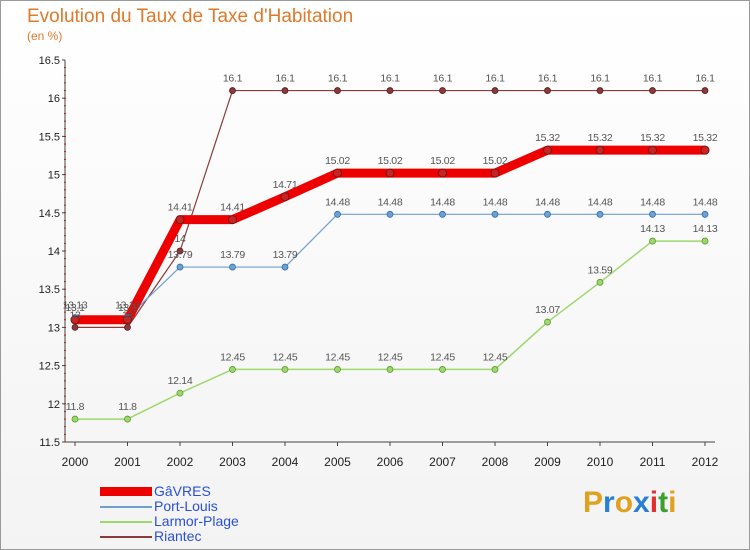 The height and width of the screenshot is (550, 750). Describe the element at coordinates (390, 161) in the screenshot. I see `data-label-0-6: 15.02` at that location.